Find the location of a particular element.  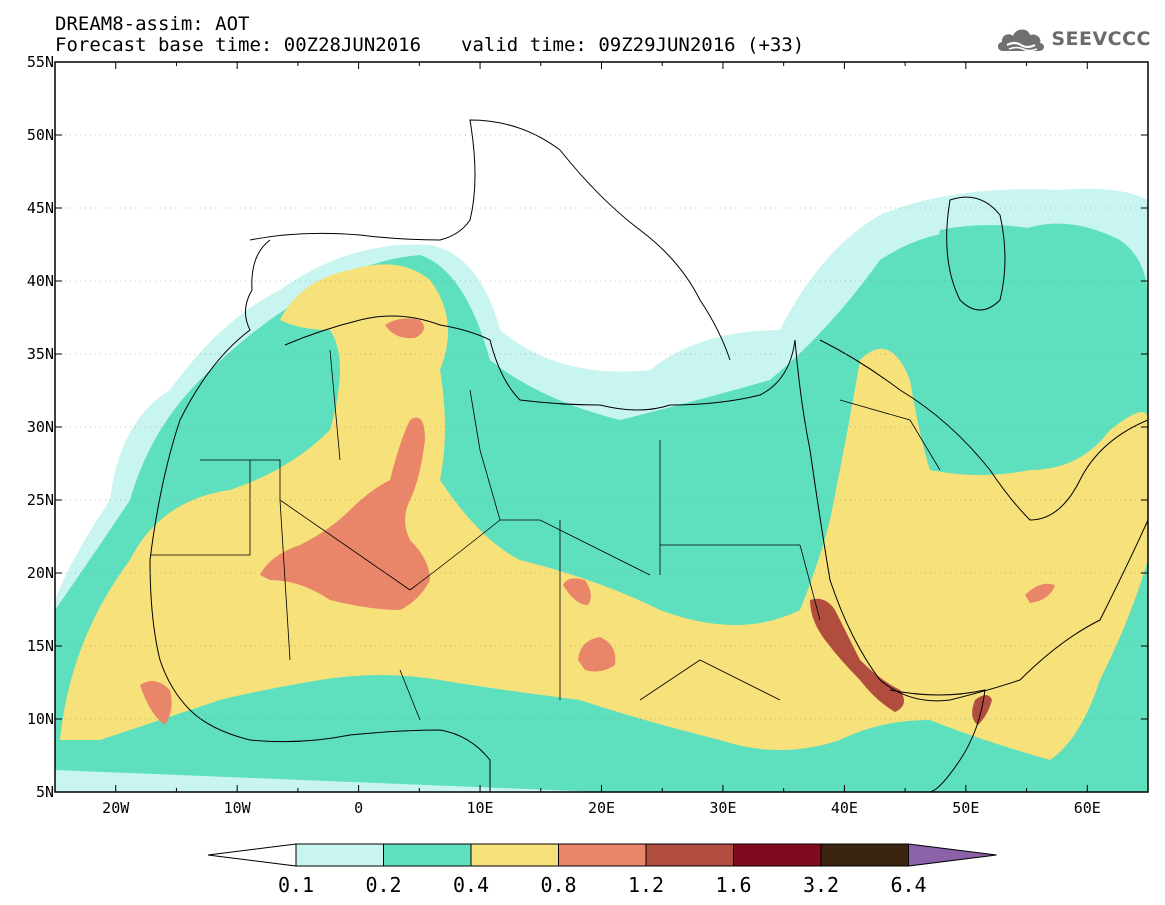

base-time: Forecast base time: 00Z28JUN2016 is located at coordinates (238, 45).